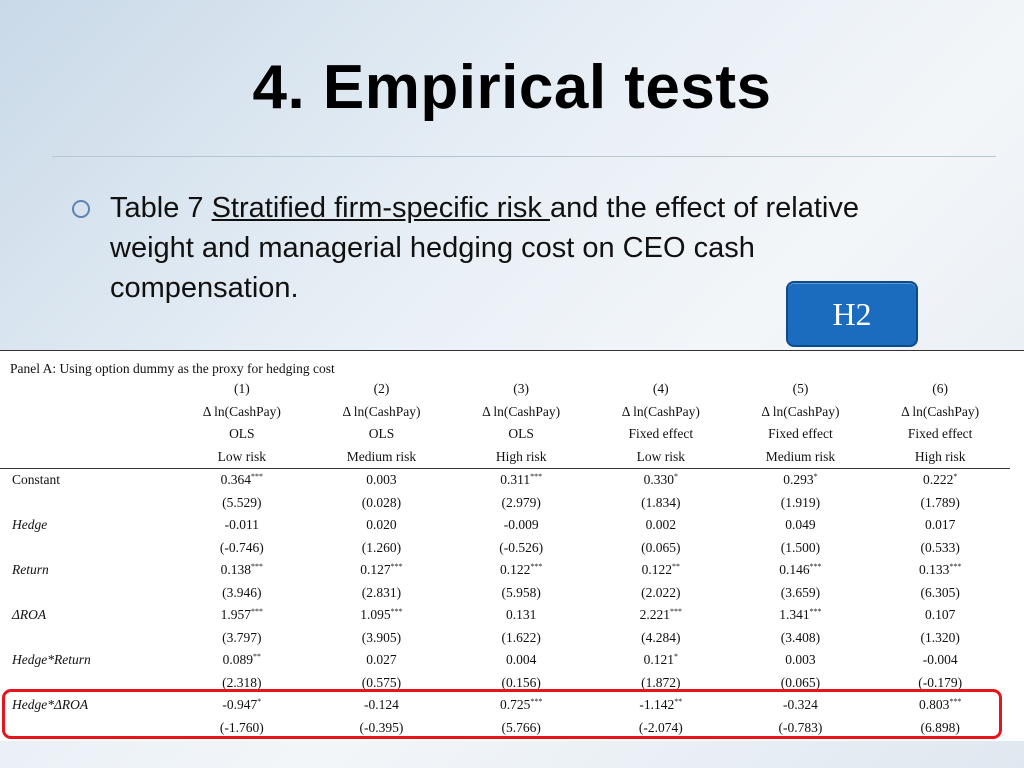 This screenshot has height=768, width=1024. What do you see at coordinates (30, 570) in the screenshot?
I see `row-label: Return` at bounding box center [30, 570].